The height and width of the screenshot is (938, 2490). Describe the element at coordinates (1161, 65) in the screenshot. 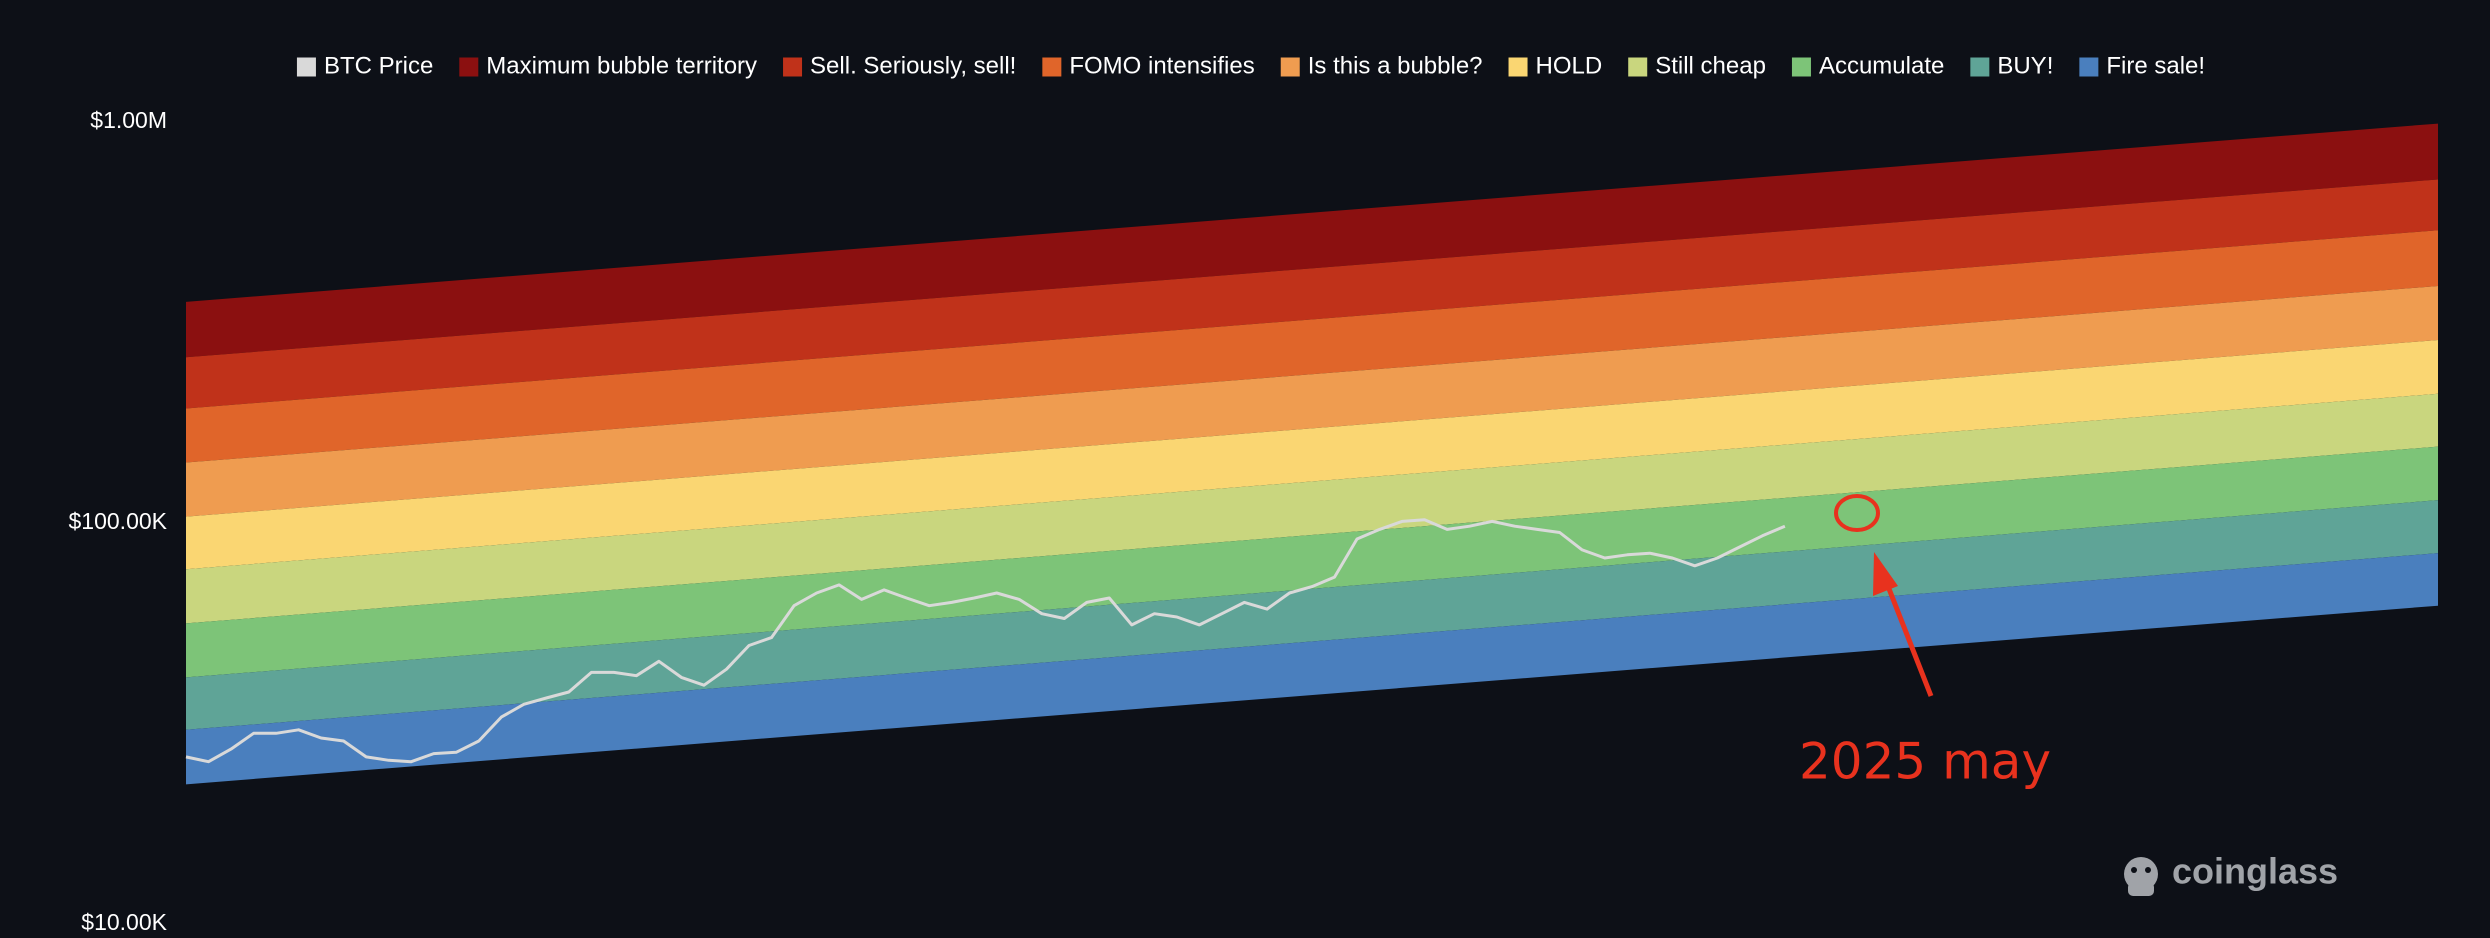

I see `legend-label: FOMO intensifies` at that location.